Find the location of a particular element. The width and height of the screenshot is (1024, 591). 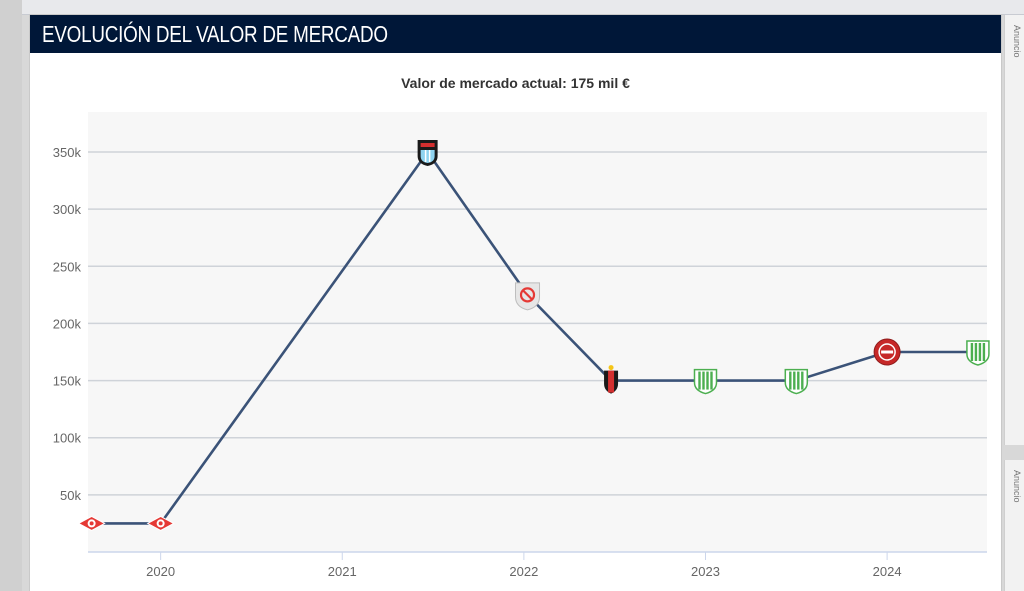

x-tick-label: 2022 is located at coordinates (523, 571).